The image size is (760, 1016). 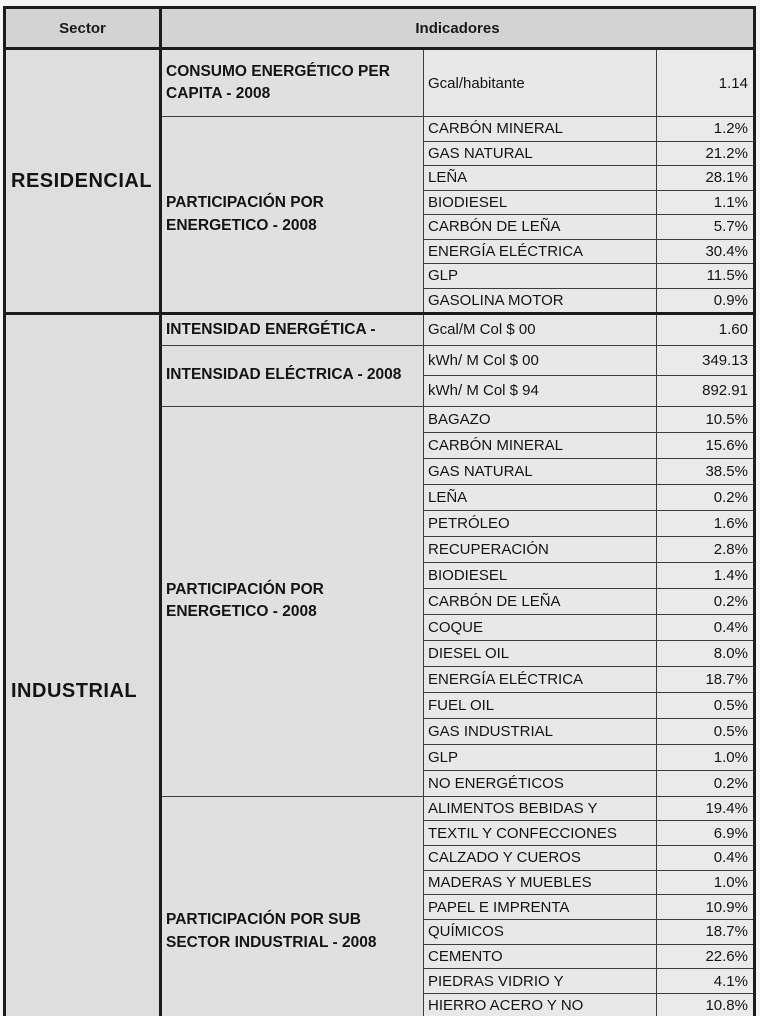 I want to click on table-row: ENERGÍA ELÉCTRICA 18.7%, so click(x=380, y=679).